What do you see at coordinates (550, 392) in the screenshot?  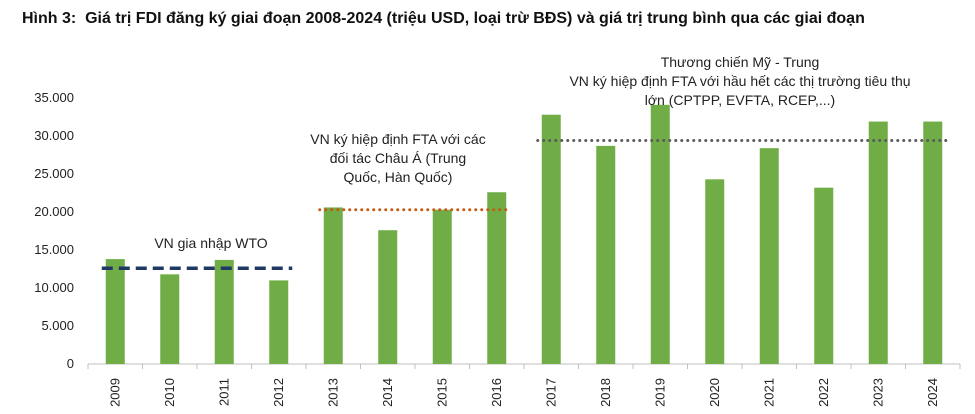 I see `x-tick-label: 2017` at bounding box center [550, 392].